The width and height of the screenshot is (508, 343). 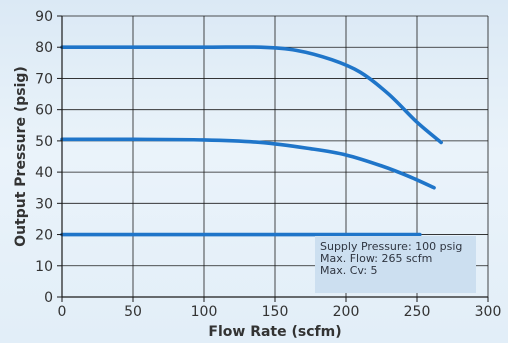 What do you see at coordinates (346, 312) in the screenshot?
I see `x-tick-label-200: 200` at bounding box center [346, 312].